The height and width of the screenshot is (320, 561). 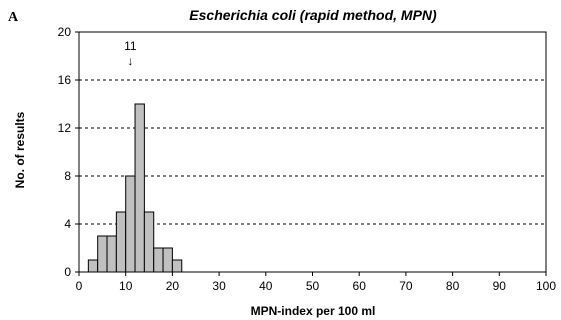 I want to click on x-tick-label: 30, so click(x=219, y=286).